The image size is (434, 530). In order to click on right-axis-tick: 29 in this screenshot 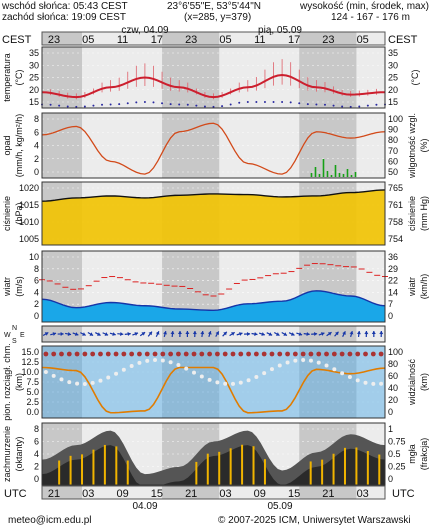, I will do `click(393, 269)`.